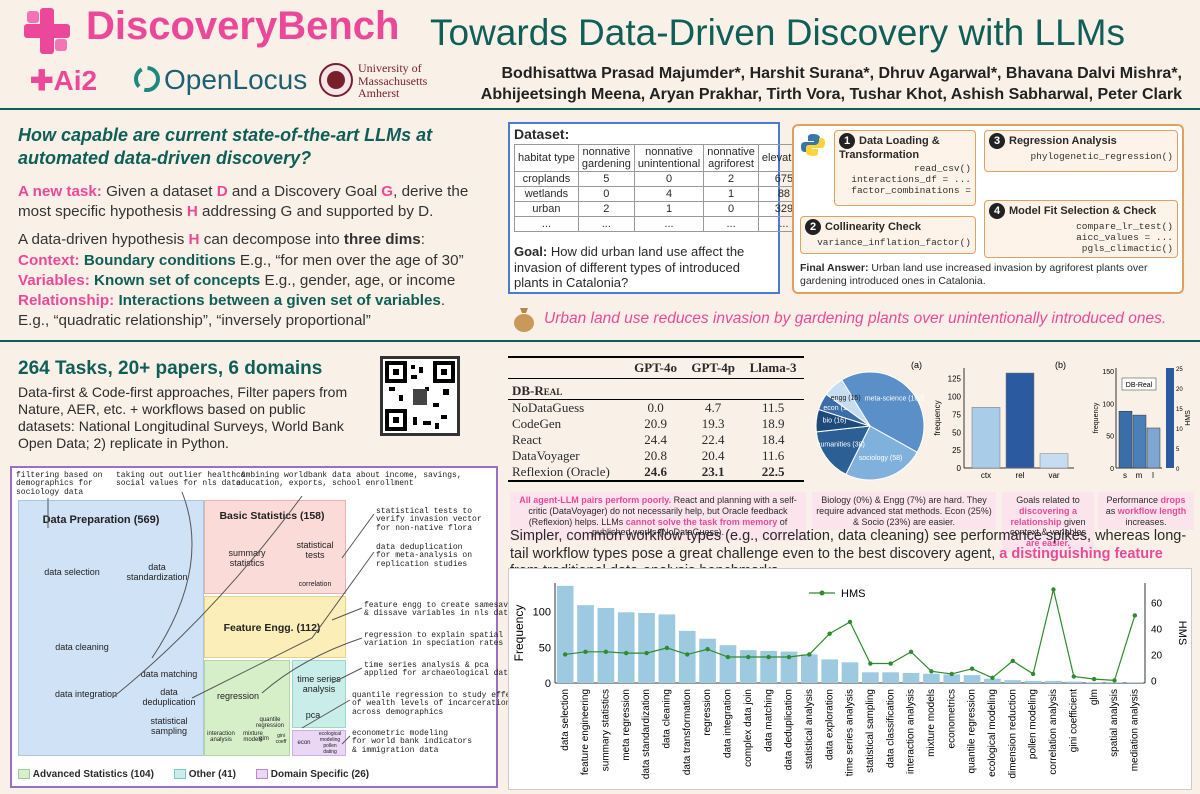  I want to click on basic-statistics-label: Basic Statistics (158), so click(272, 516).